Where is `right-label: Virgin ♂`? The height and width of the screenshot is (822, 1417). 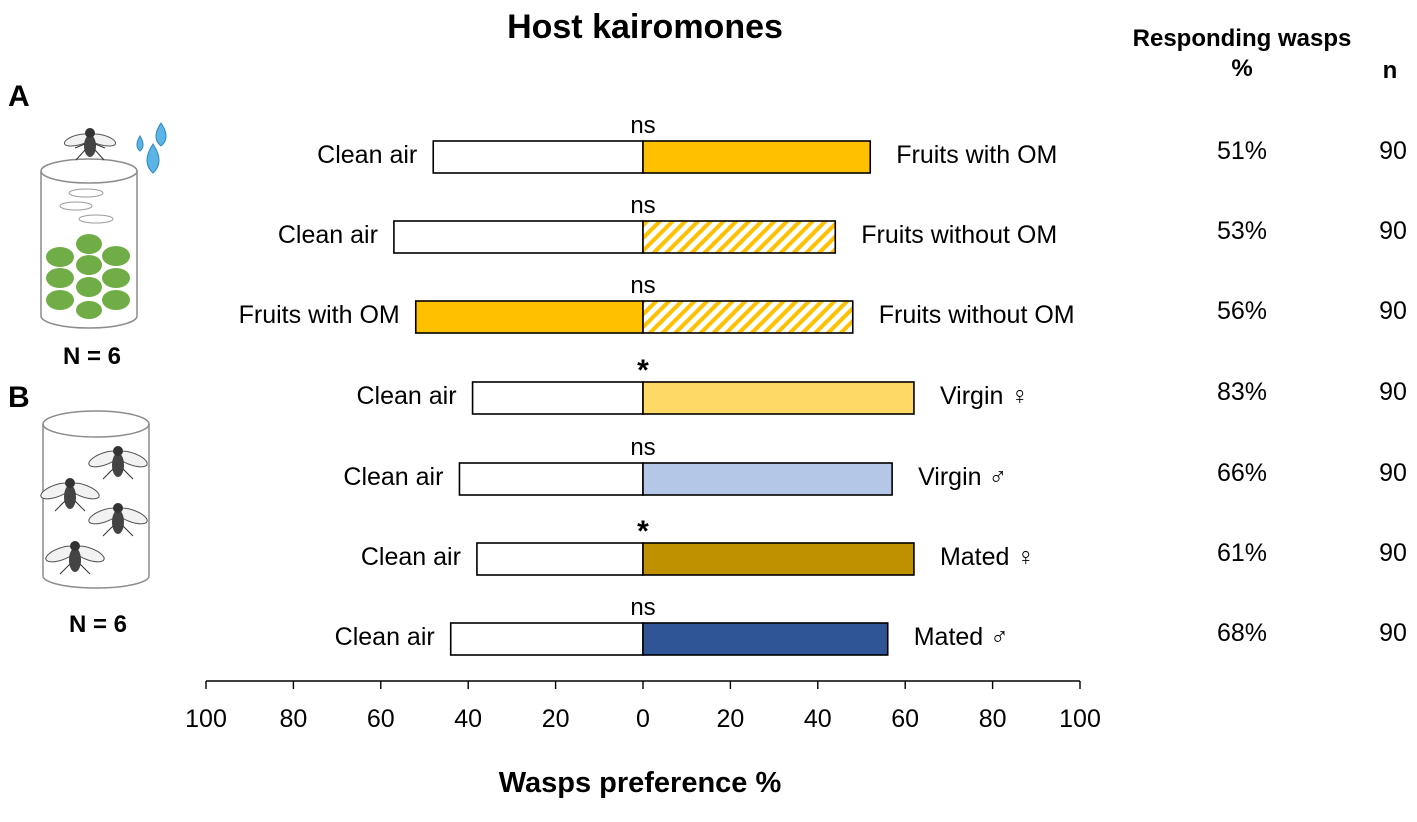 right-label: Virgin ♂ is located at coordinates (962, 477).